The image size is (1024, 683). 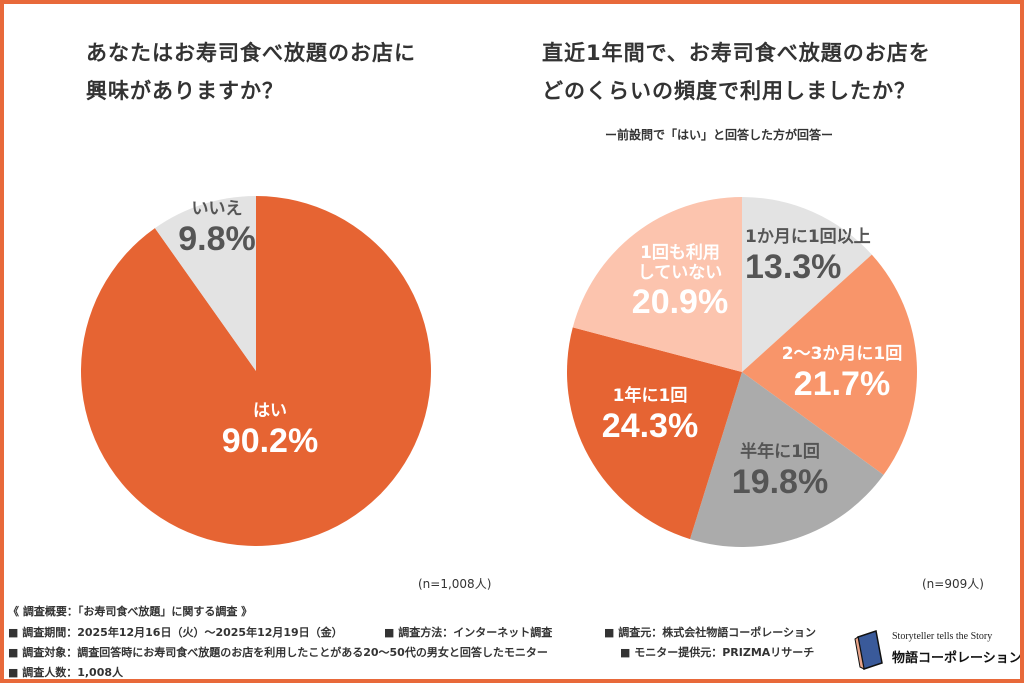 What do you see at coordinates (130, 611) in the screenshot?
I see `survey-heading: 《 調査概要：「お寿司食べ放題」に関する調査 》` at bounding box center [130, 611].